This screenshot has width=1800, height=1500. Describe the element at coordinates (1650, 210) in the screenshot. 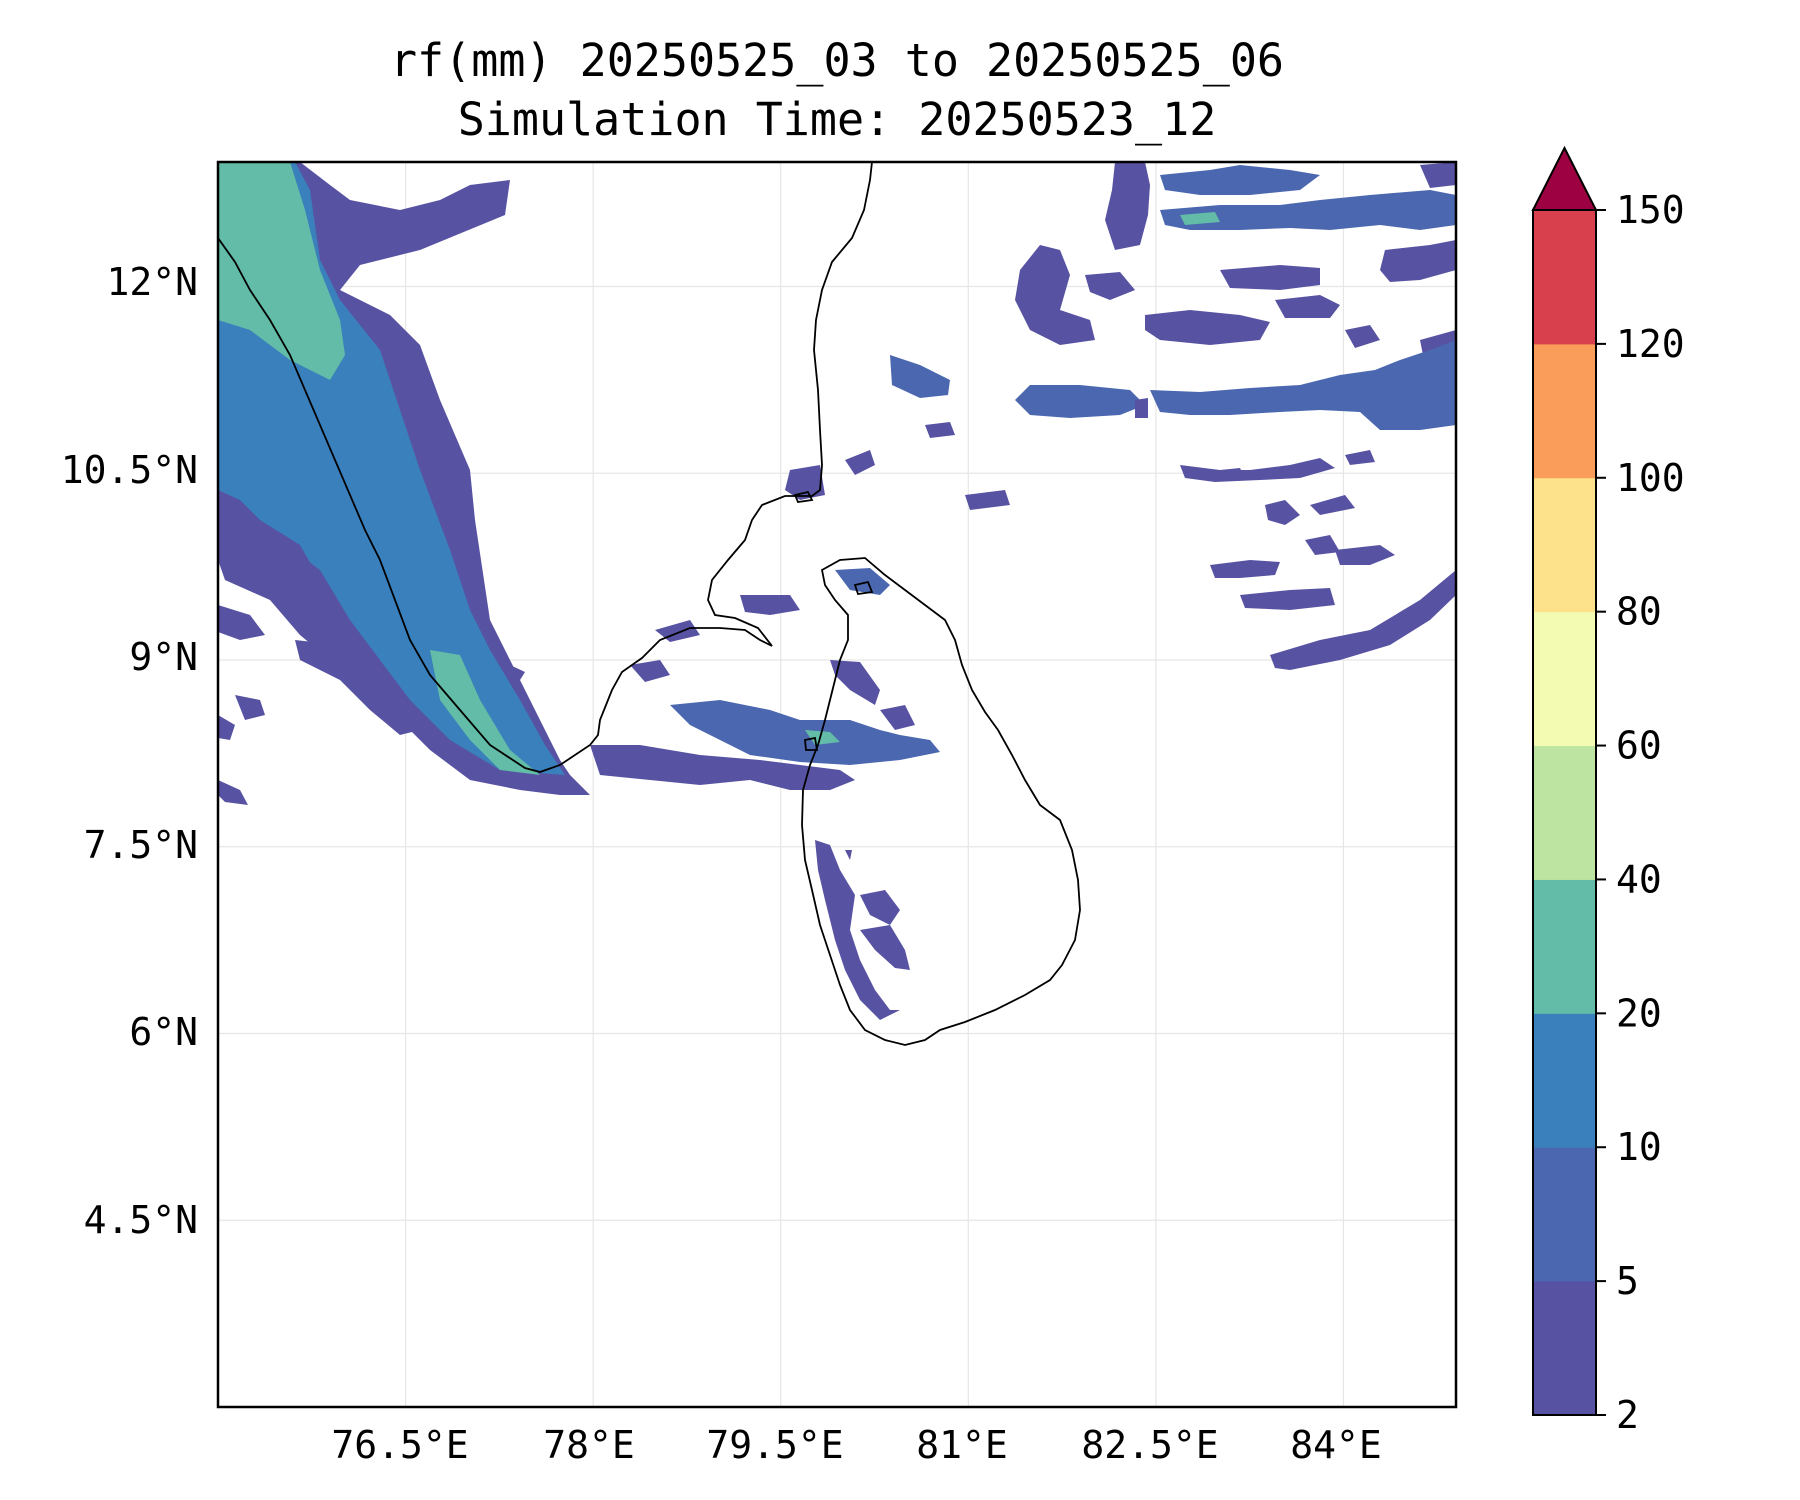

I see `colorbar-tick-label: 150` at that location.